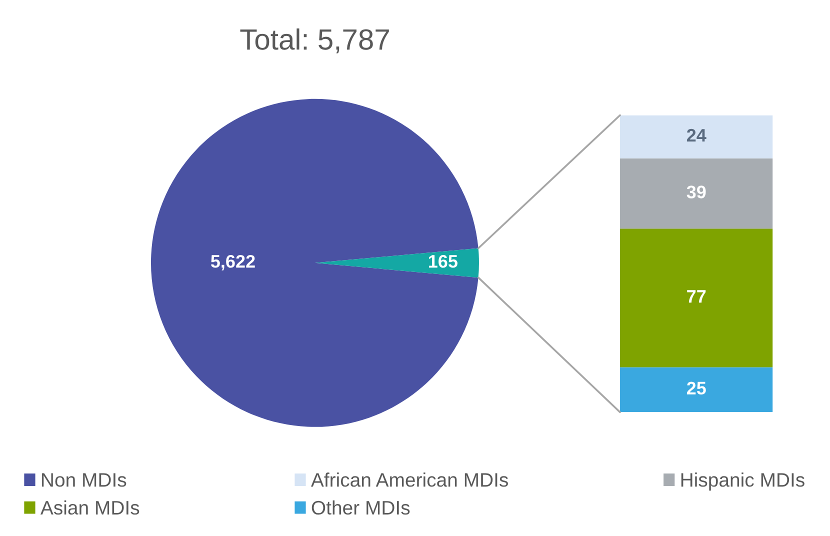  What do you see at coordinates (361, 507) in the screenshot?
I see `legend-label: Other MDIs` at bounding box center [361, 507].